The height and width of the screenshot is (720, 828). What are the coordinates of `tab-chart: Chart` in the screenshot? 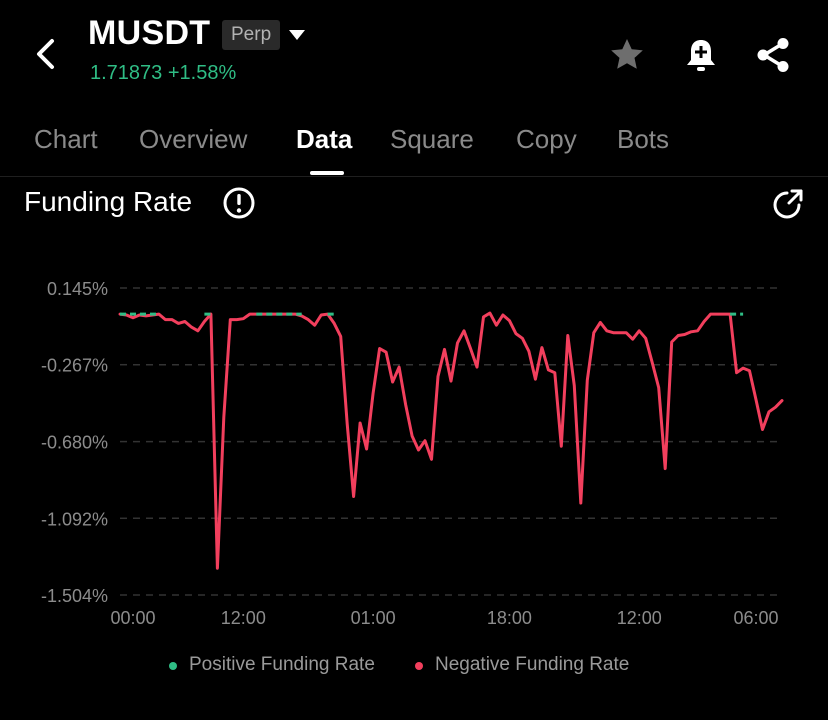 It's located at (66, 139).